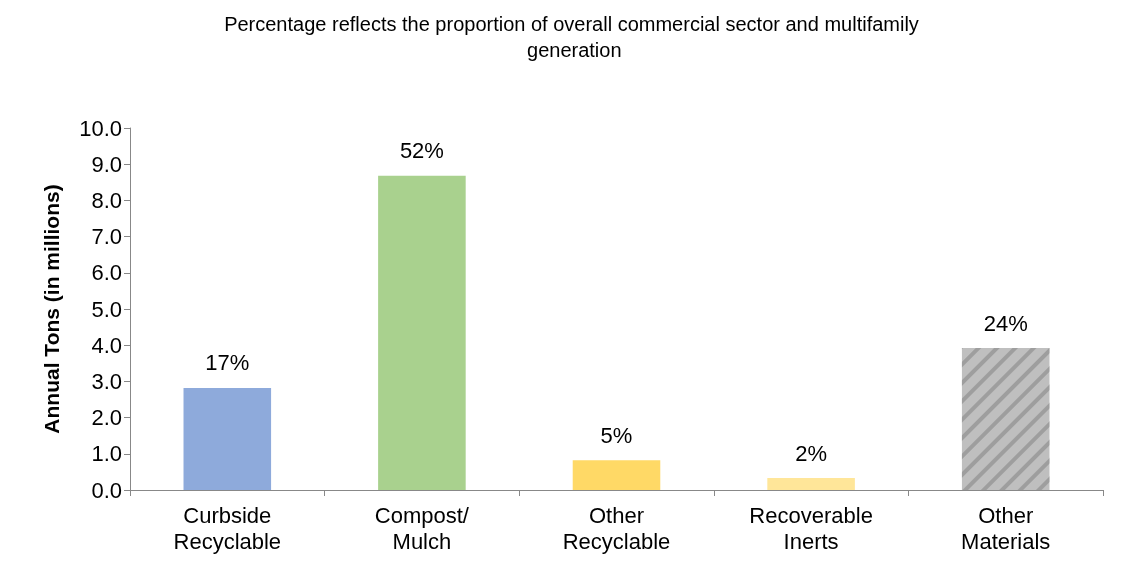  Describe the element at coordinates (1005, 323) in the screenshot. I see `annotation: 24%` at that location.